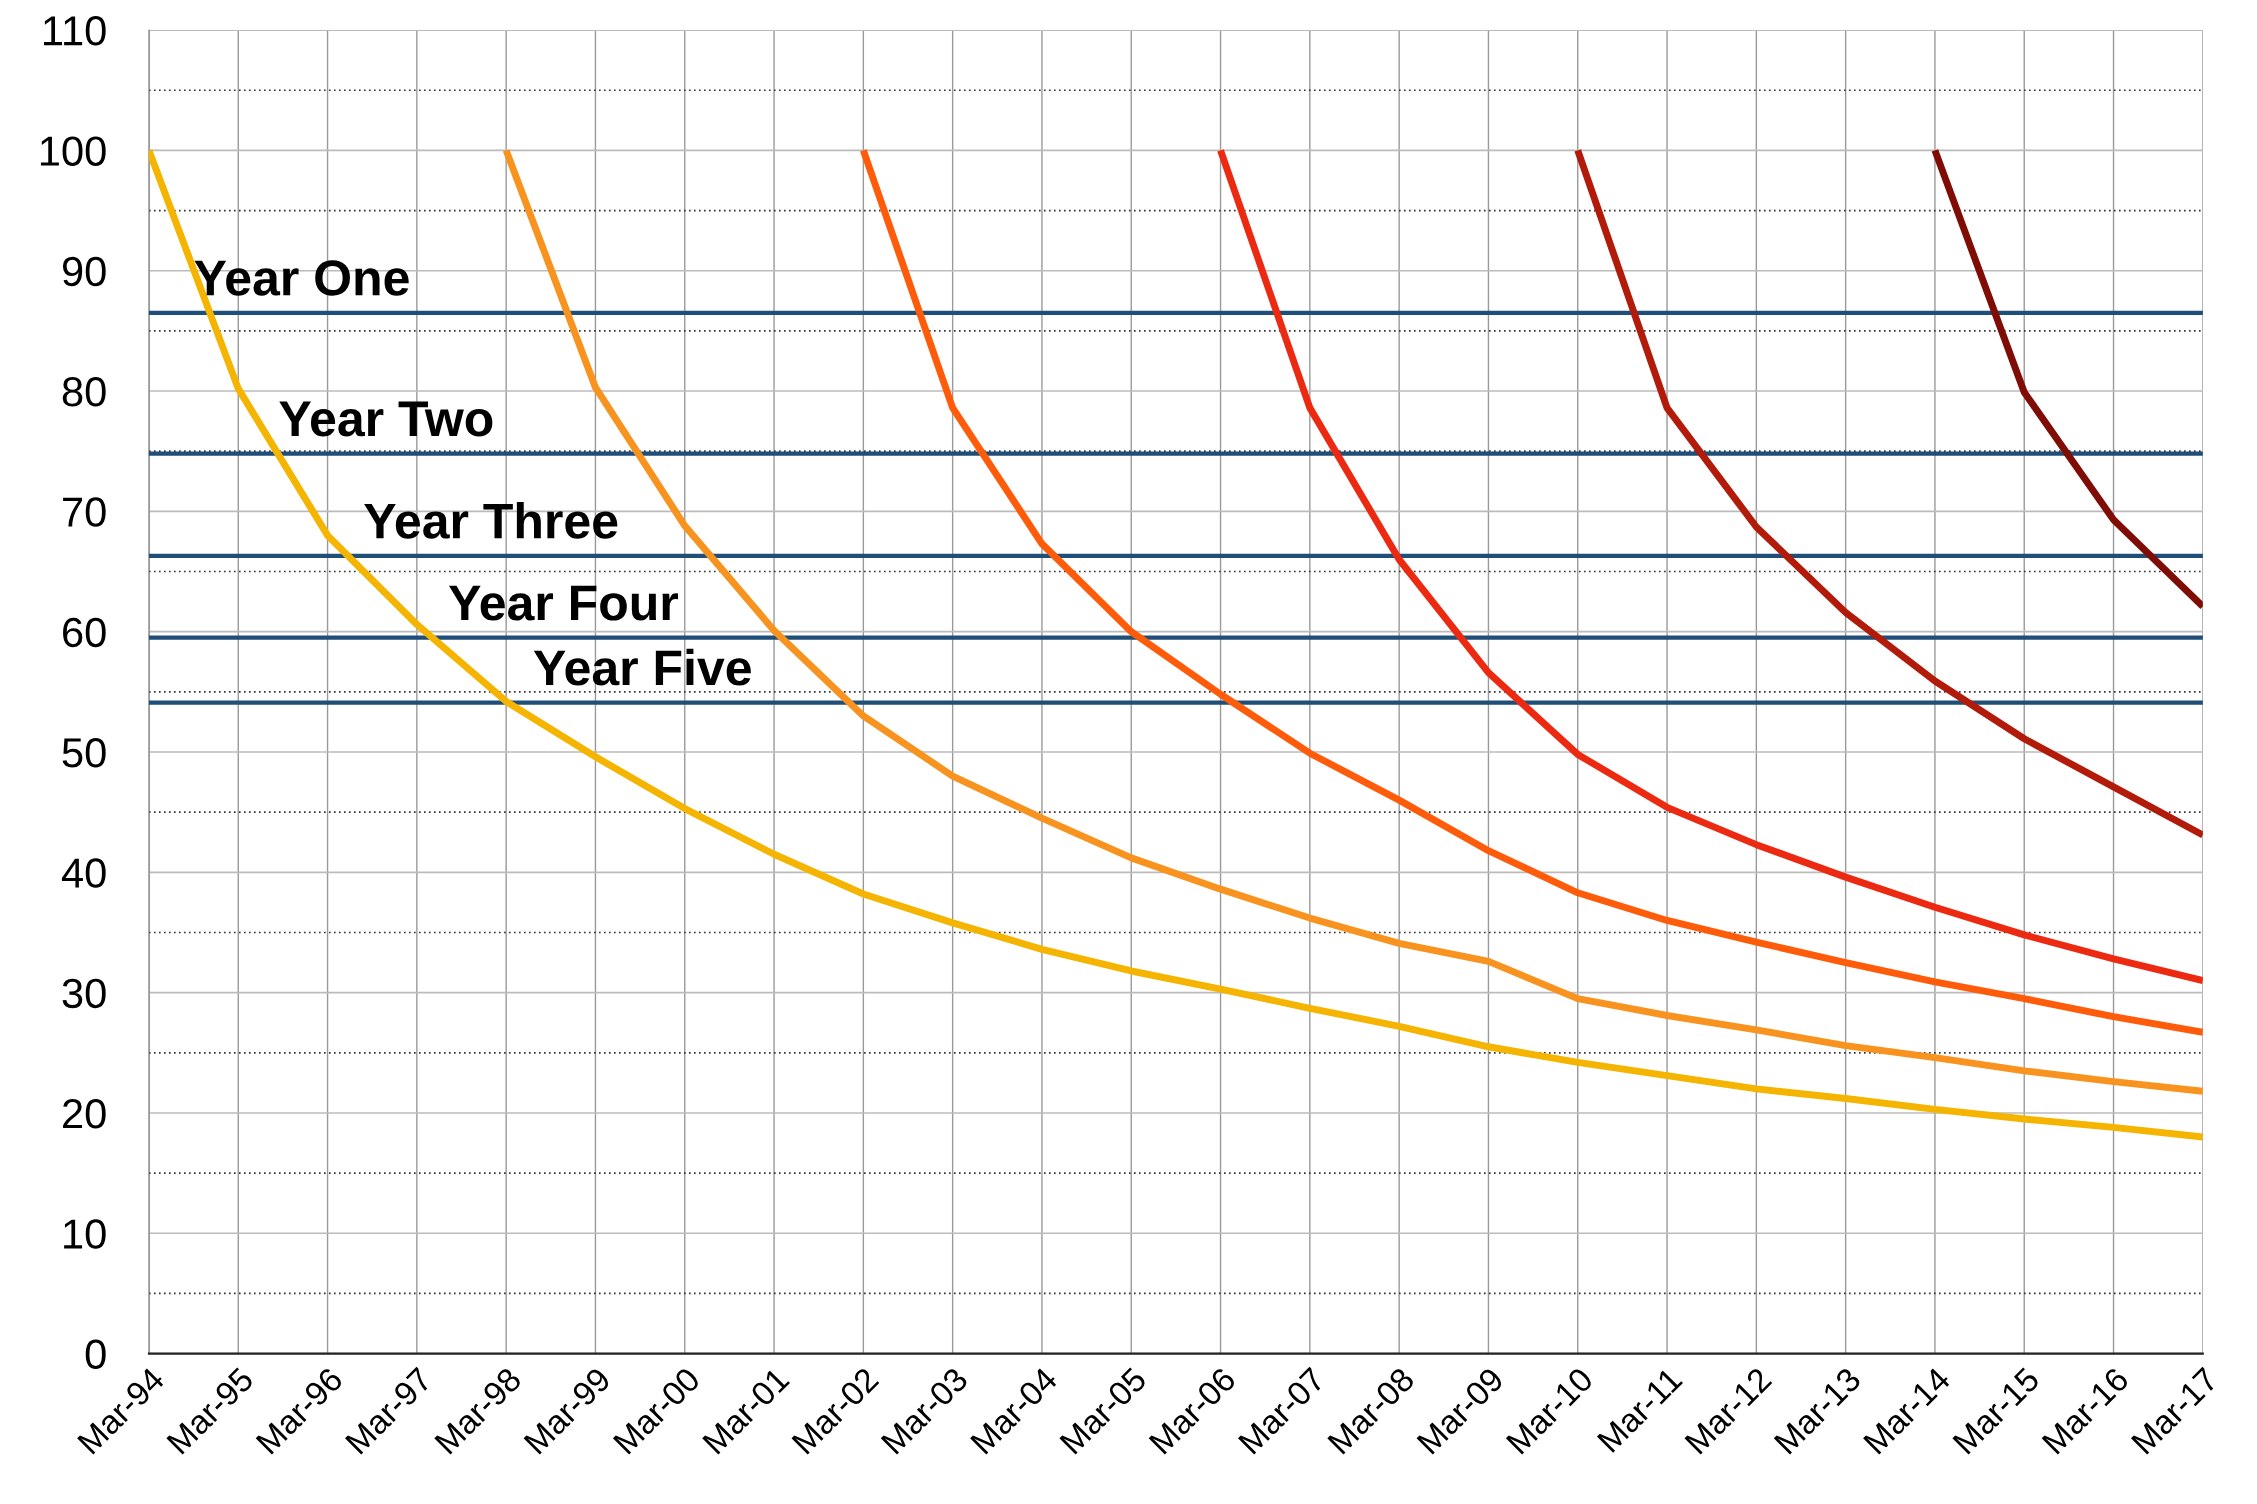 The image size is (2257, 1504). I want to click on ref-line-label: Year Two, so click(386, 419).